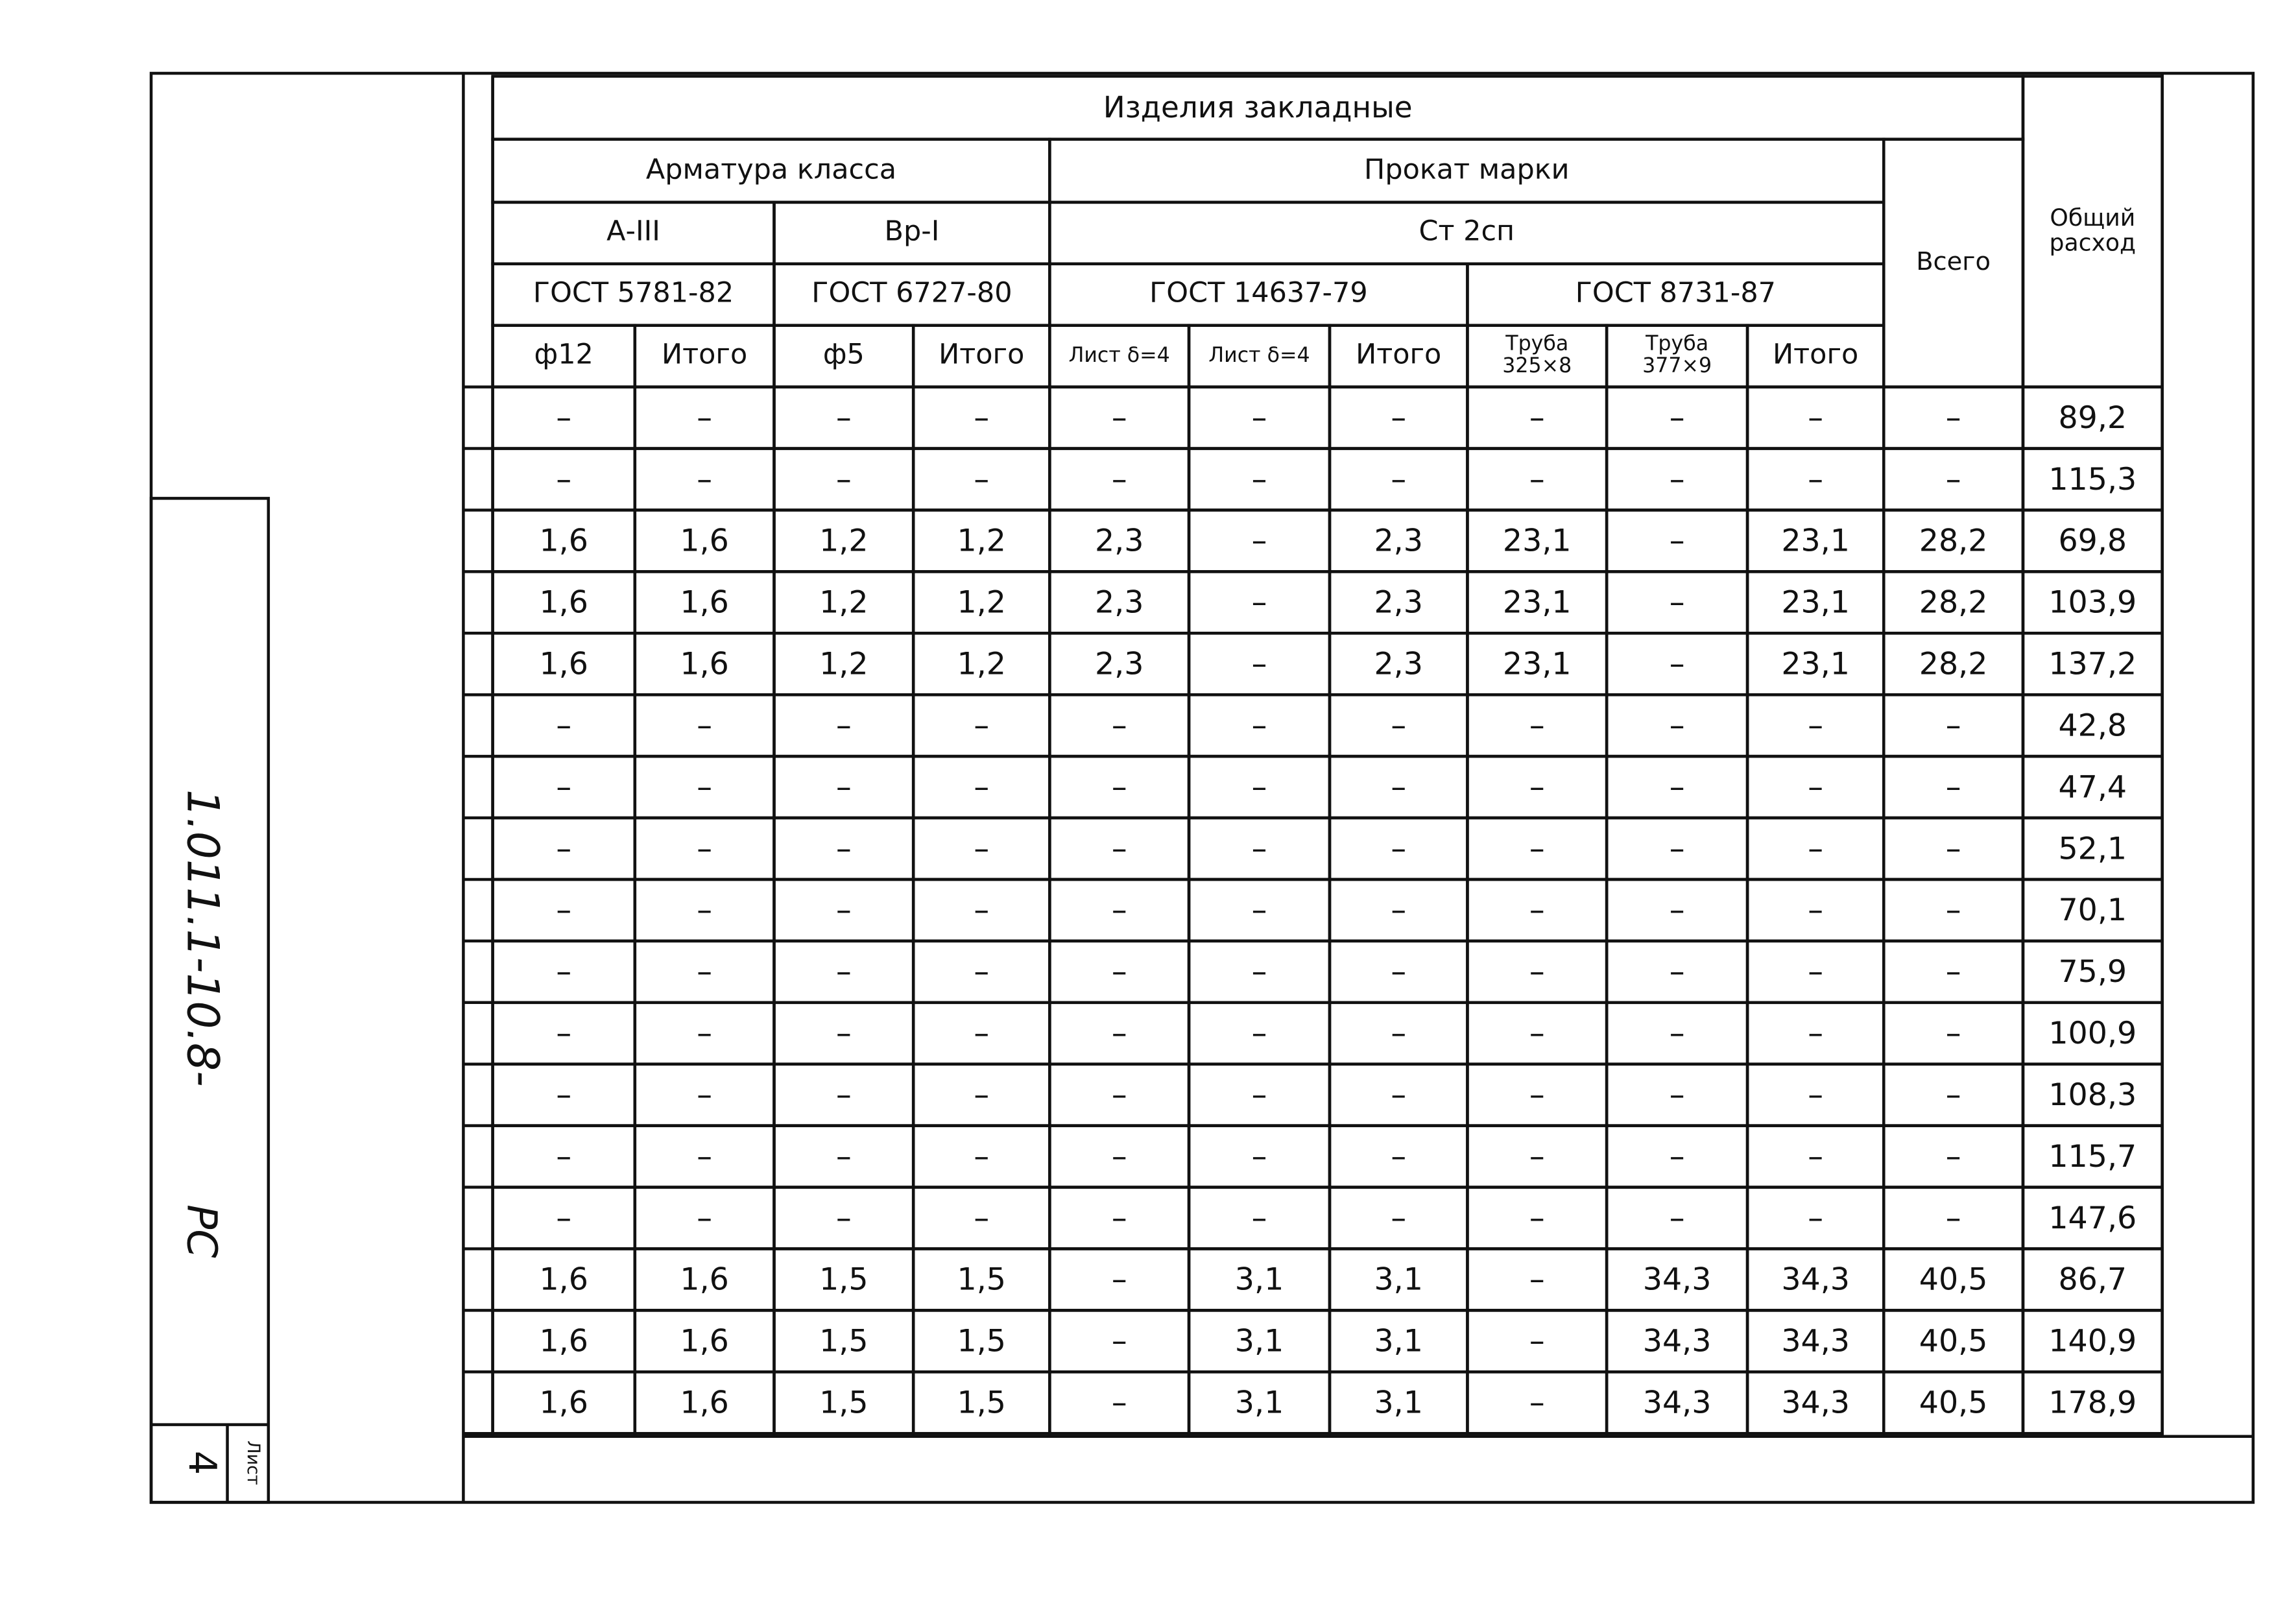 The width and height of the screenshot is (2287, 1624). What do you see at coordinates (912, 231) in the screenshot?
I see `header-cell: Вр-I` at bounding box center [912, 231].